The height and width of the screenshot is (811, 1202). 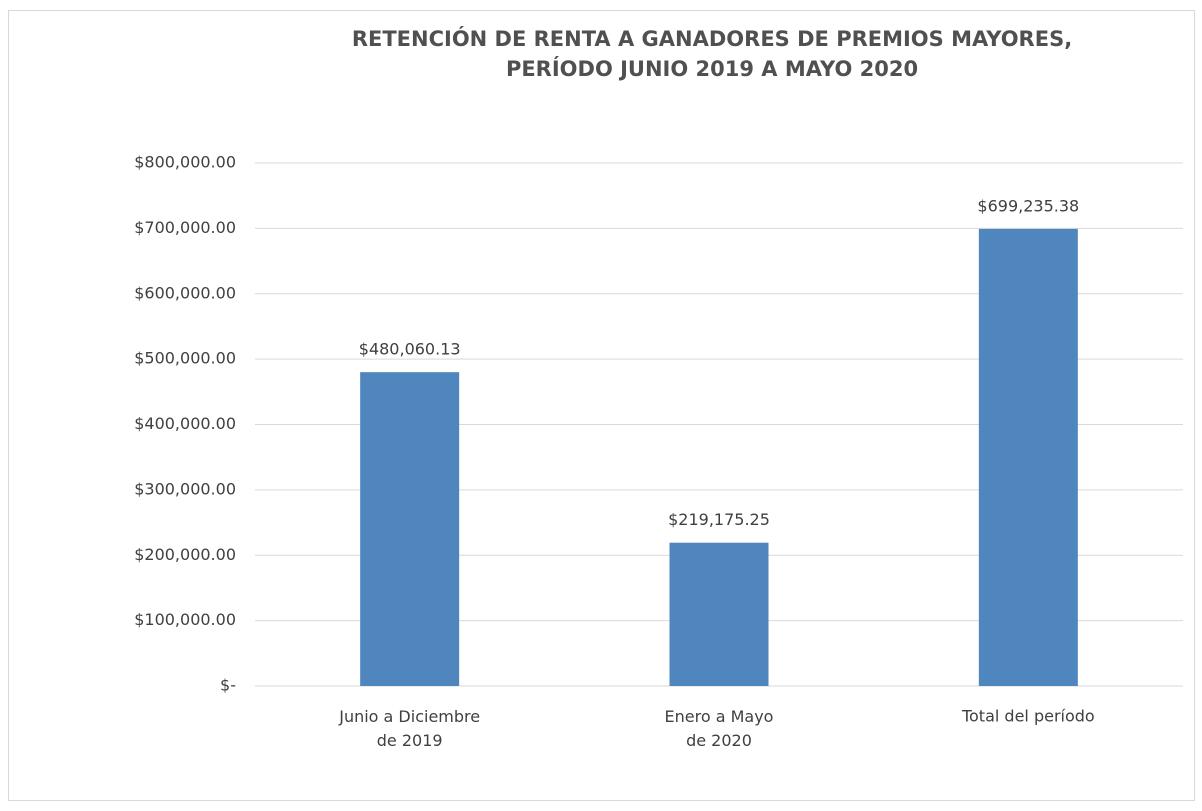 What do you see at coordinates (1028, 205) in the screenshot?
I see `data-label: $699,235.38` at bounding box center [1028, 205].